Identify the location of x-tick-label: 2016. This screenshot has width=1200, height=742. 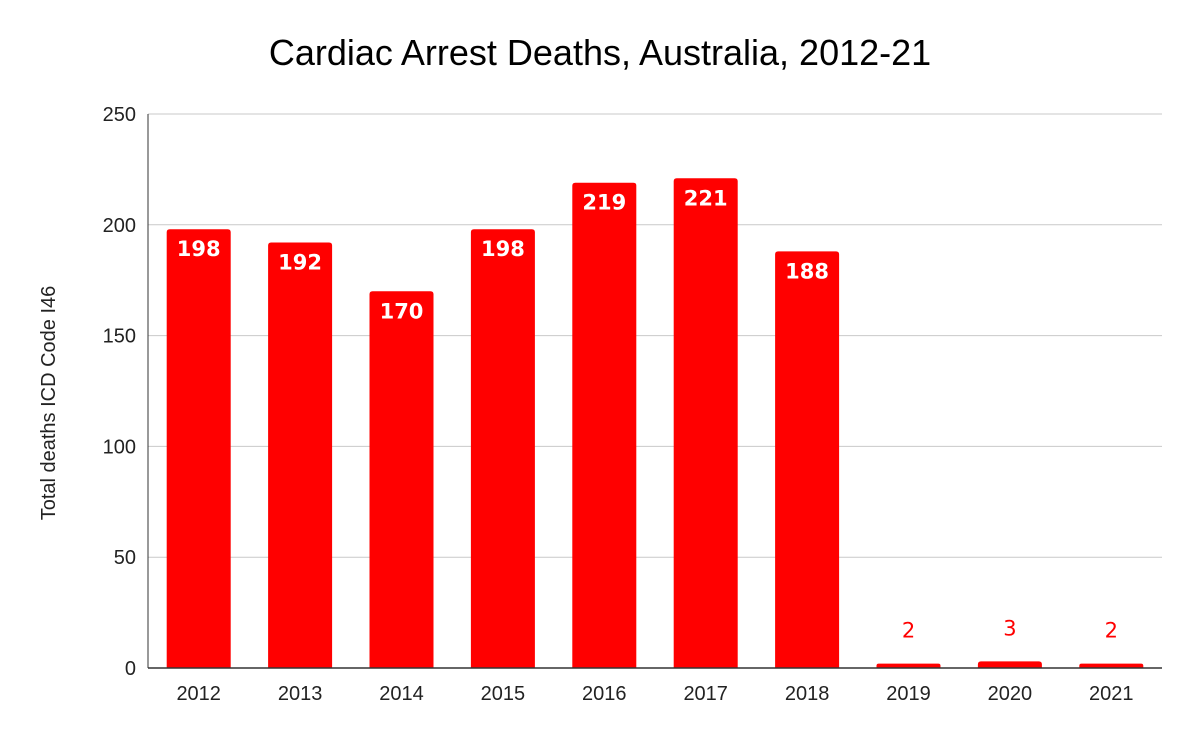
(604, 694).